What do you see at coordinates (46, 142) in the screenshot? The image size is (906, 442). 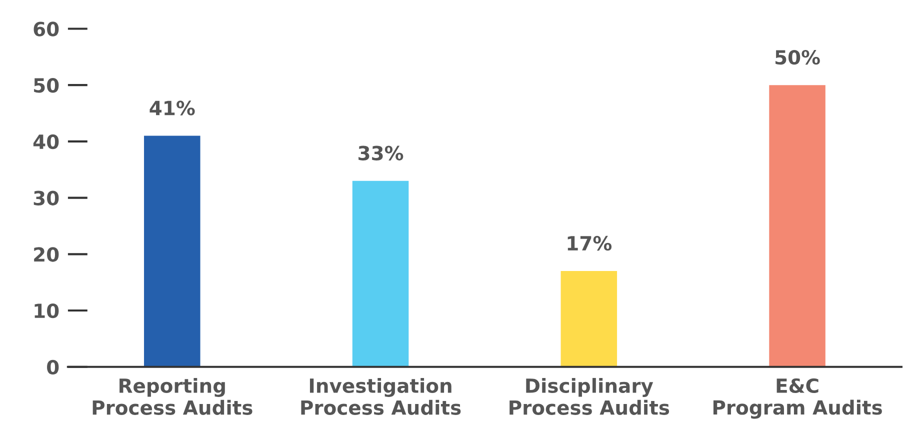 I see `y-tick-label: 40` at bounding box center [46, 142].